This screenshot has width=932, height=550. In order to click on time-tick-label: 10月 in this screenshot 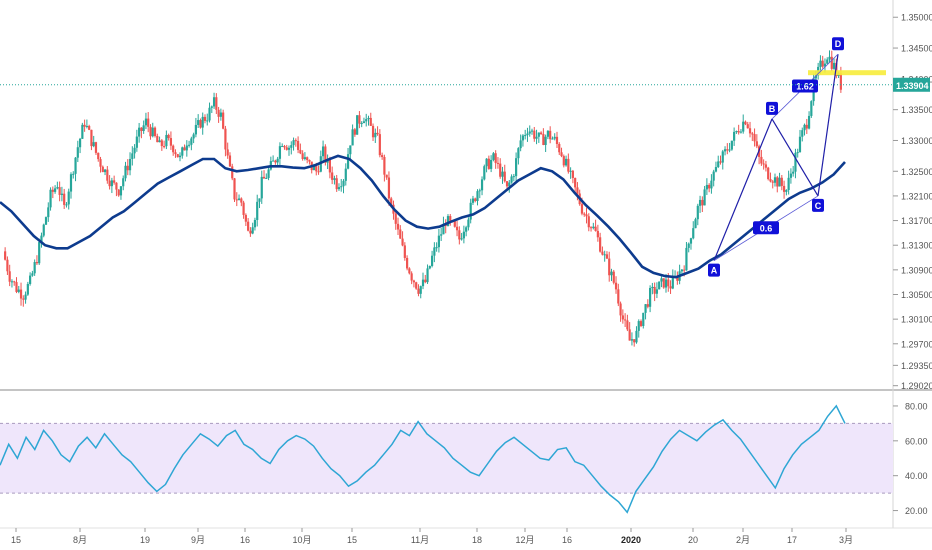, I will do `click(301, 540)`.